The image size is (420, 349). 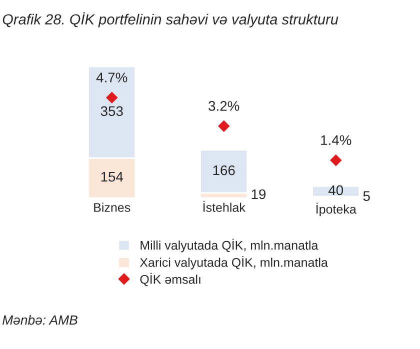 I want to click on text: Mənbə: AMB, so click(x=40, y=320).